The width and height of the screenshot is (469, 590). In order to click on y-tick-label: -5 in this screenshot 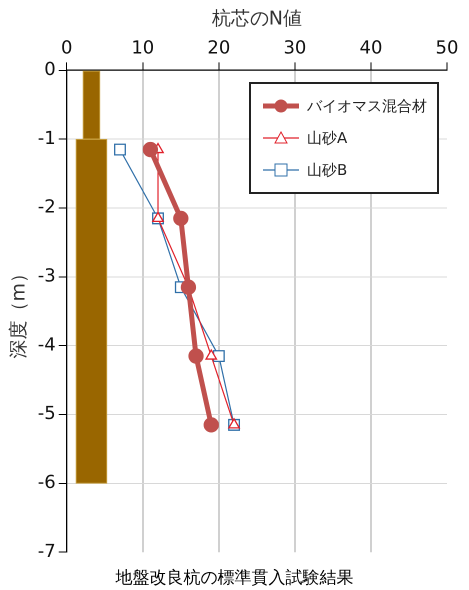, I will do `click(47, 413)`.